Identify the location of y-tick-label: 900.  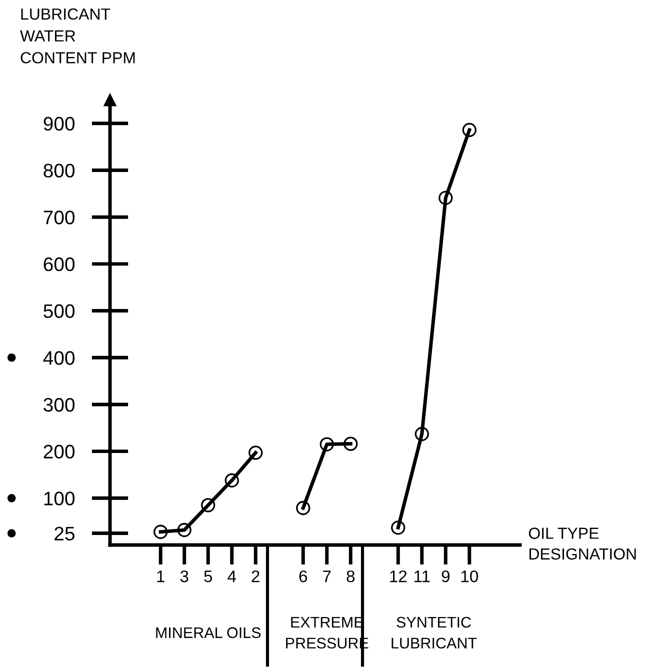
(59, 123).